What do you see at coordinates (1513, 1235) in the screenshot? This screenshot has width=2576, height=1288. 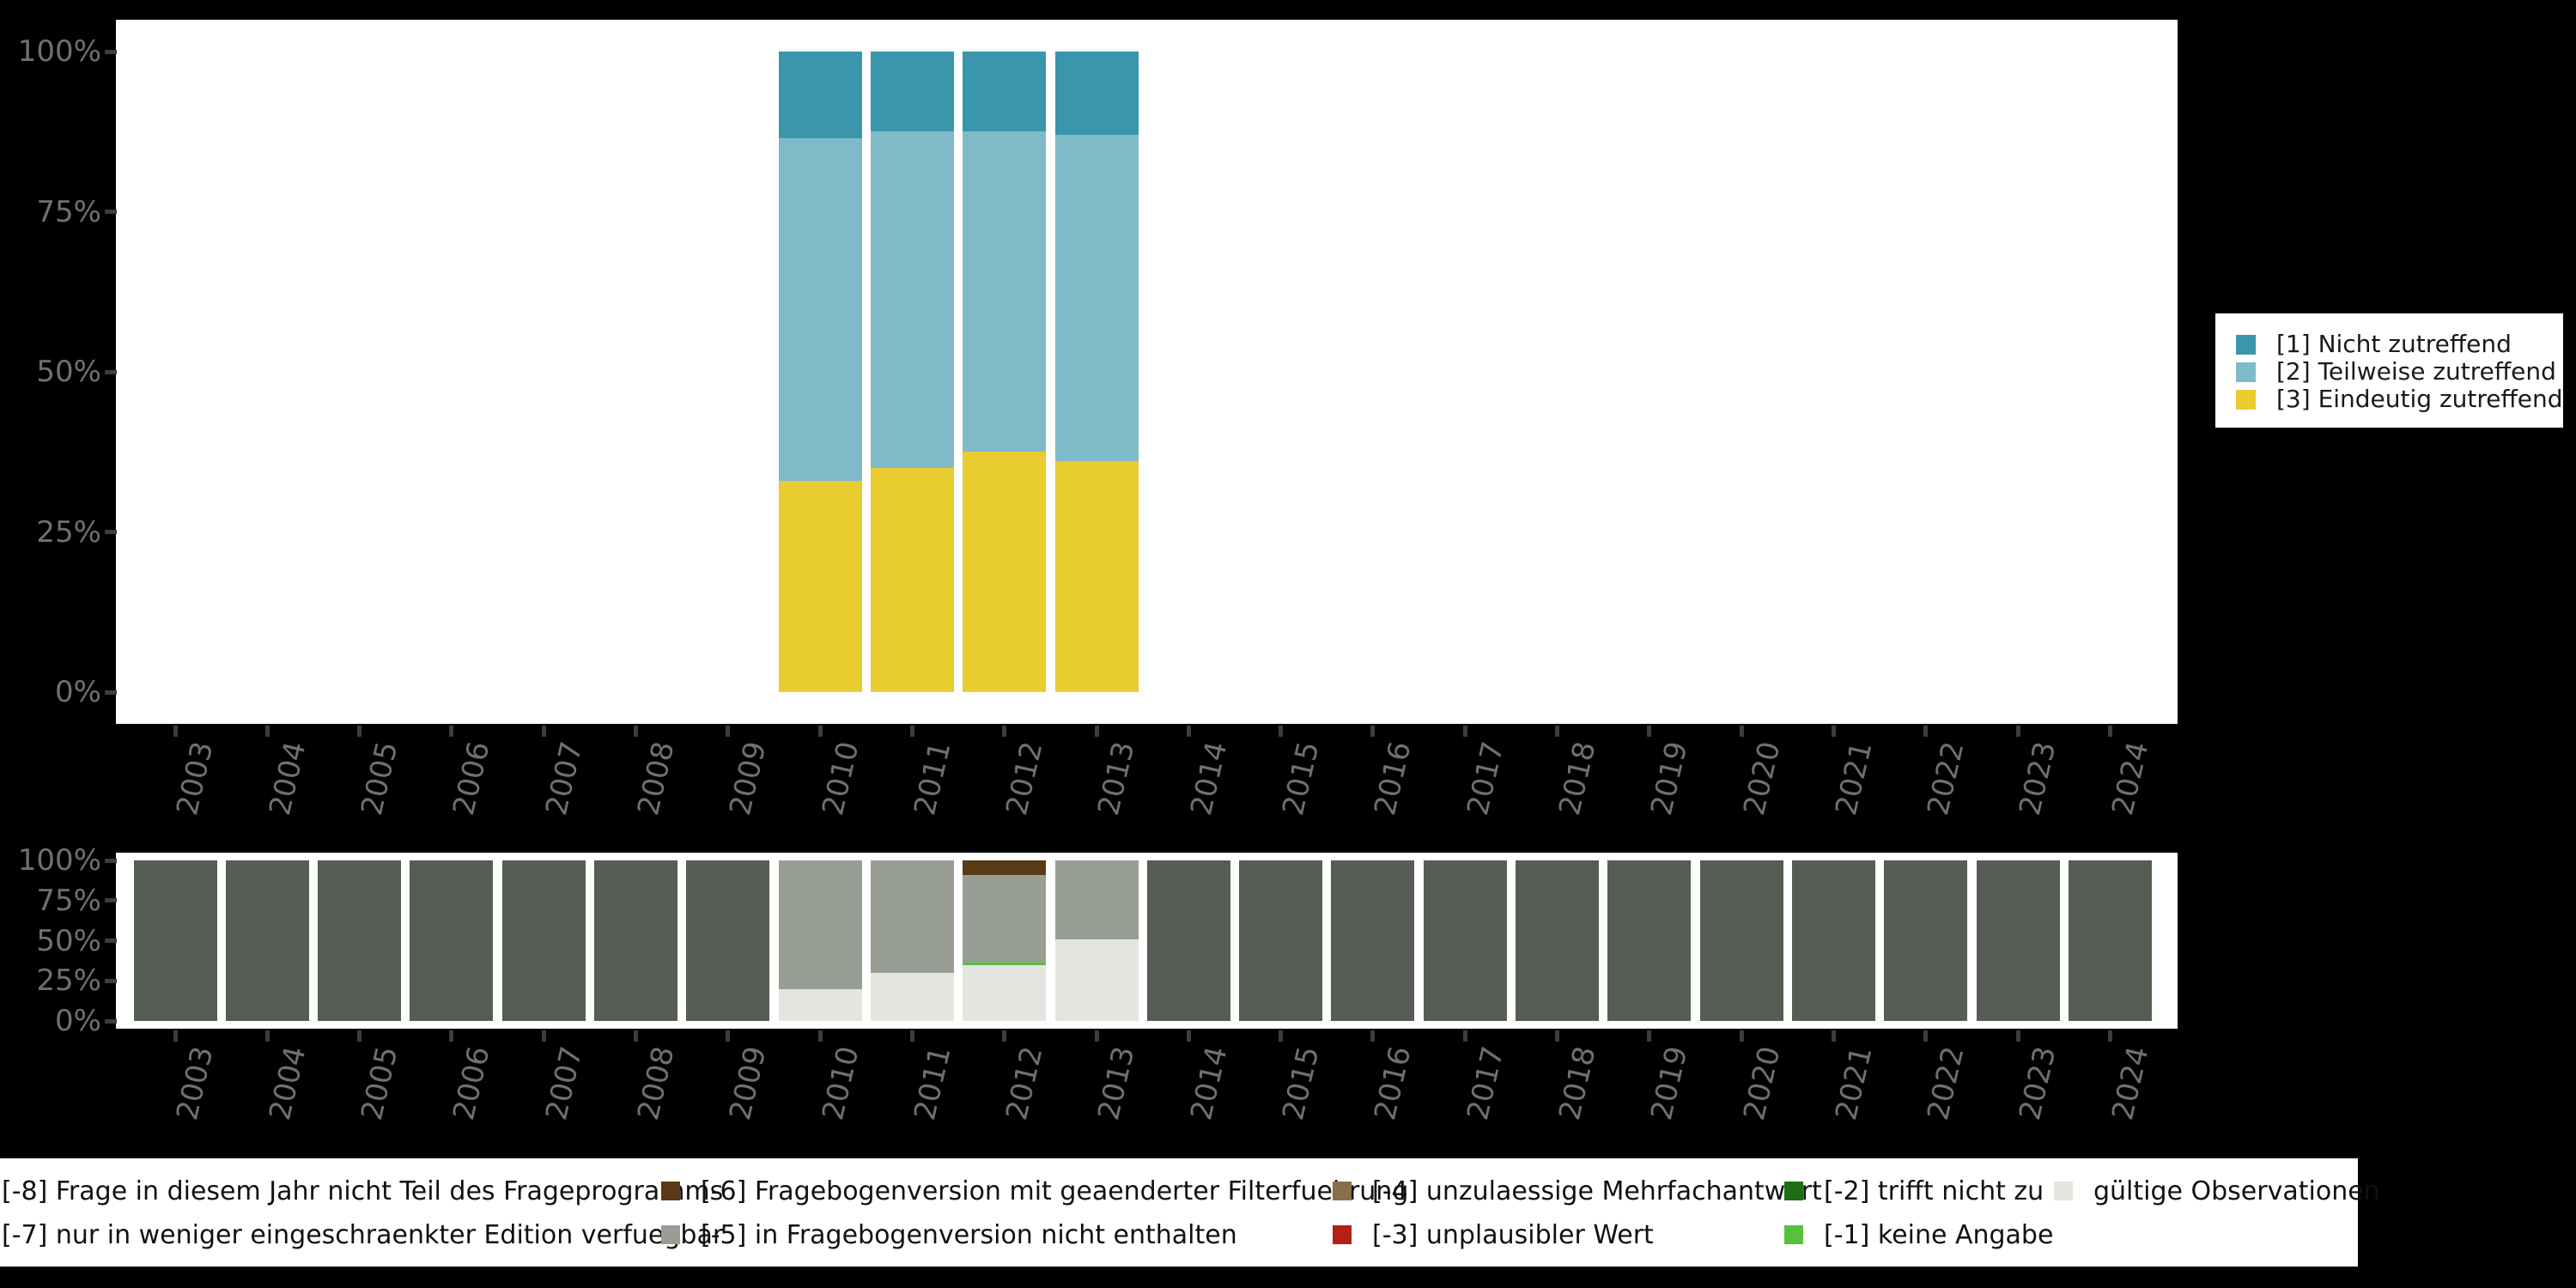 I see `missing-legend-label: [-3] unplausibler Wert` at bounding box center [1513, 1235].